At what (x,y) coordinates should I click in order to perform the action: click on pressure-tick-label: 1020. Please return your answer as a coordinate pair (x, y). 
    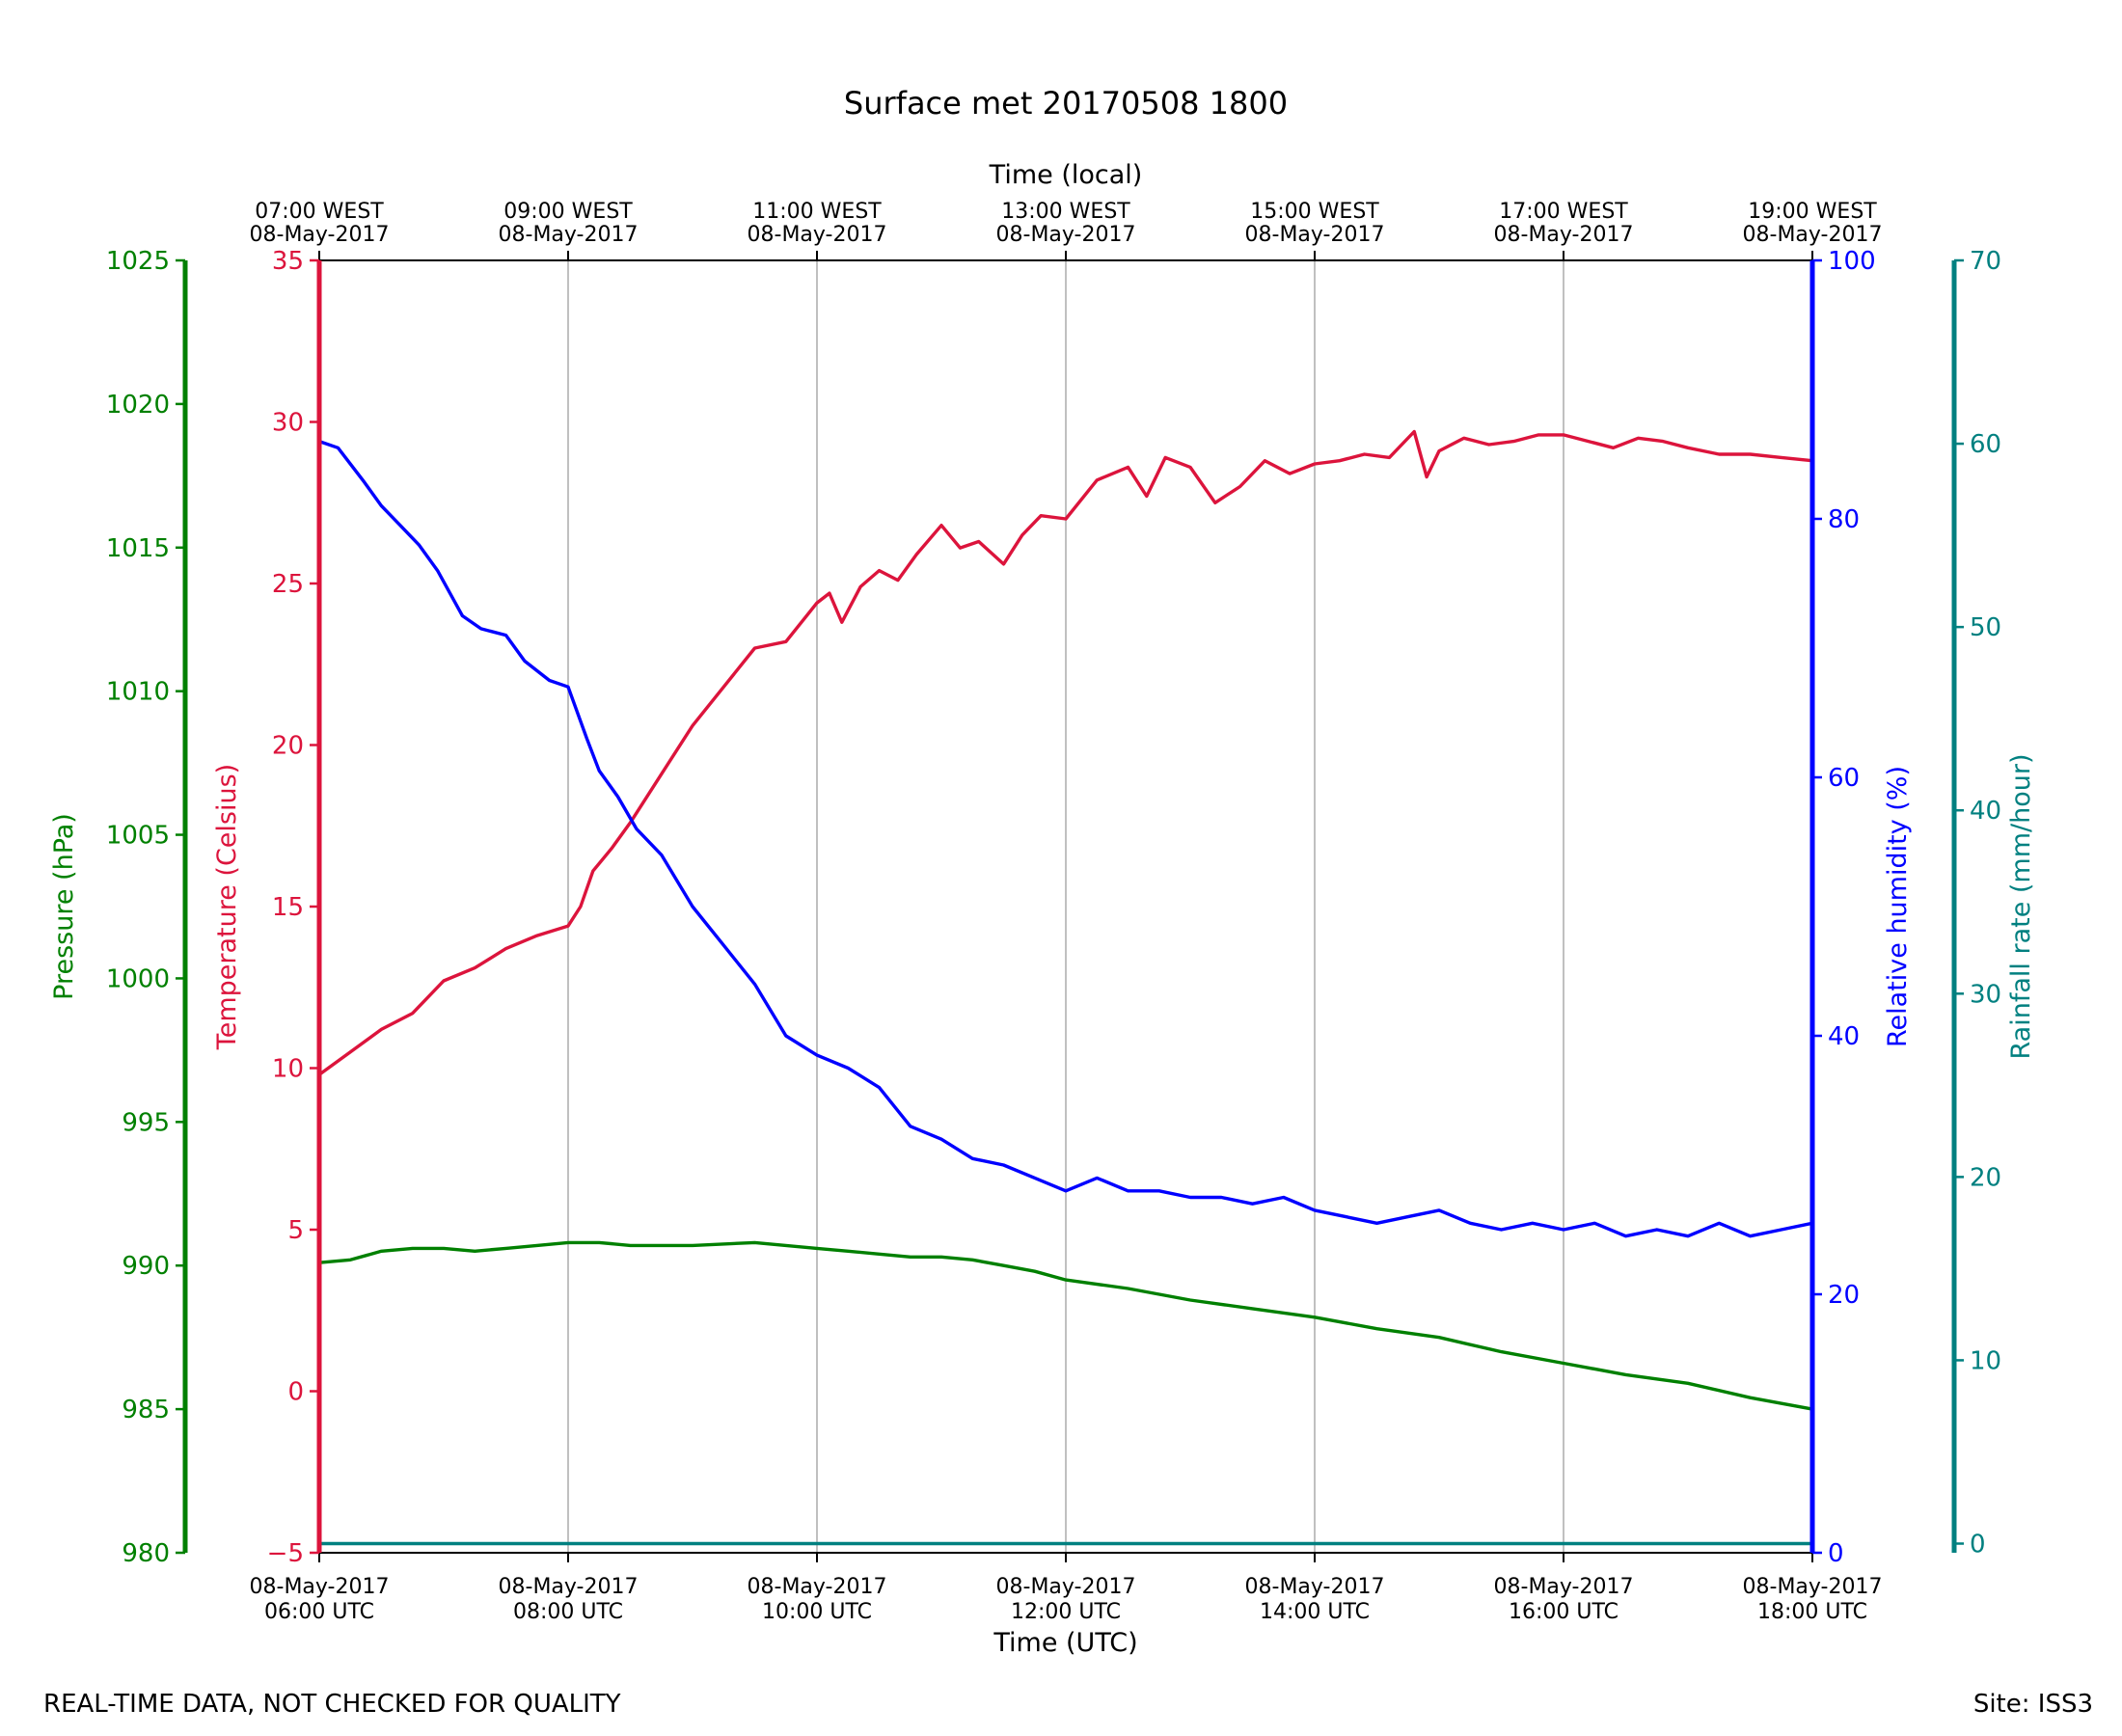
    Looking at the image, I should click on (138, 405).